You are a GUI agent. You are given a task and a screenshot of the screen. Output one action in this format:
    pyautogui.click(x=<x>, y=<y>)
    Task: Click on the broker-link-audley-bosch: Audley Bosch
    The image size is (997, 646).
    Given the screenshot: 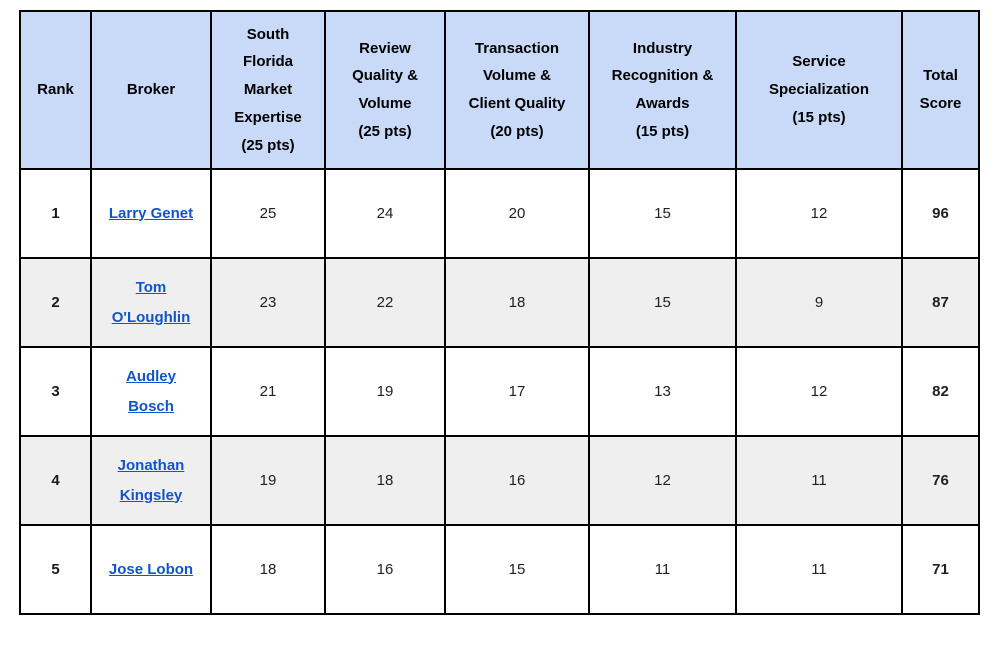 What is the action you would take?
    pyautogui.click(x=150, y=391)
    